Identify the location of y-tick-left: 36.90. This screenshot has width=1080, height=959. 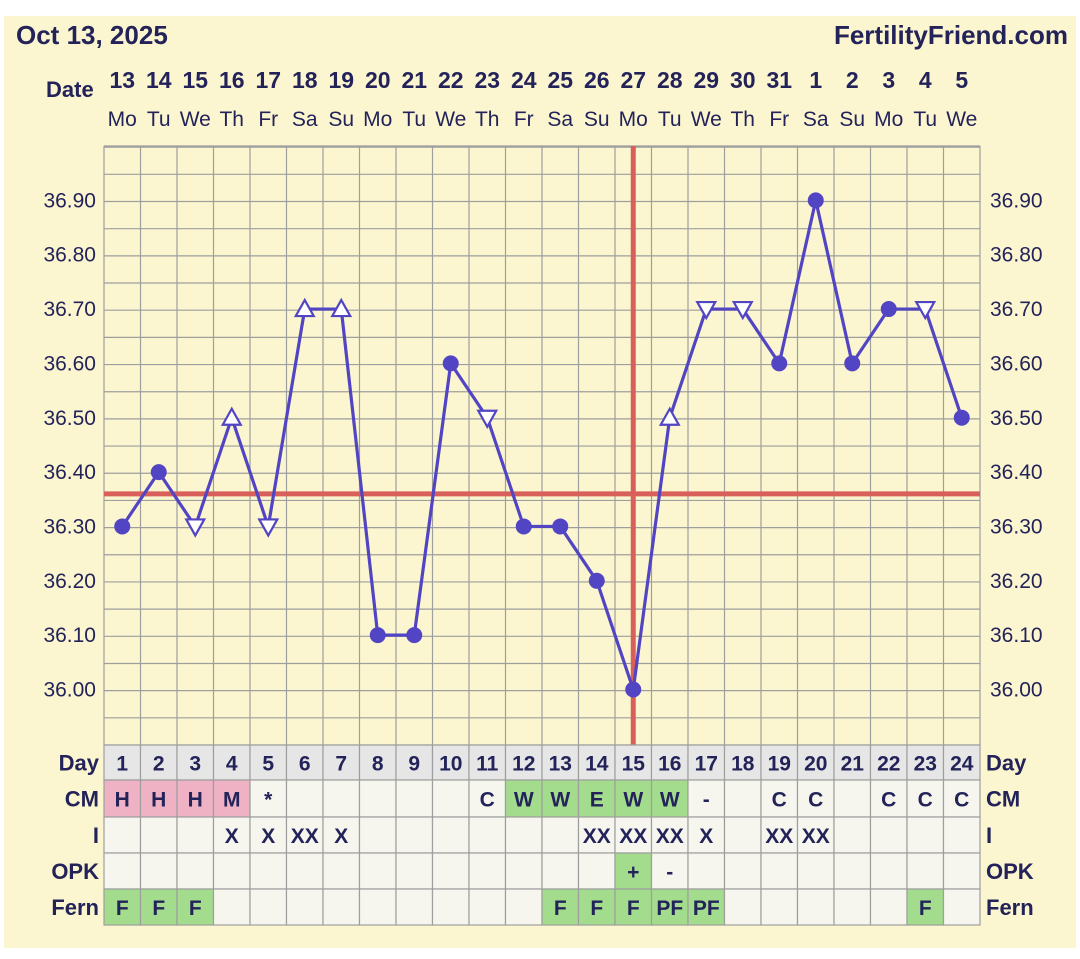
(69, 200).